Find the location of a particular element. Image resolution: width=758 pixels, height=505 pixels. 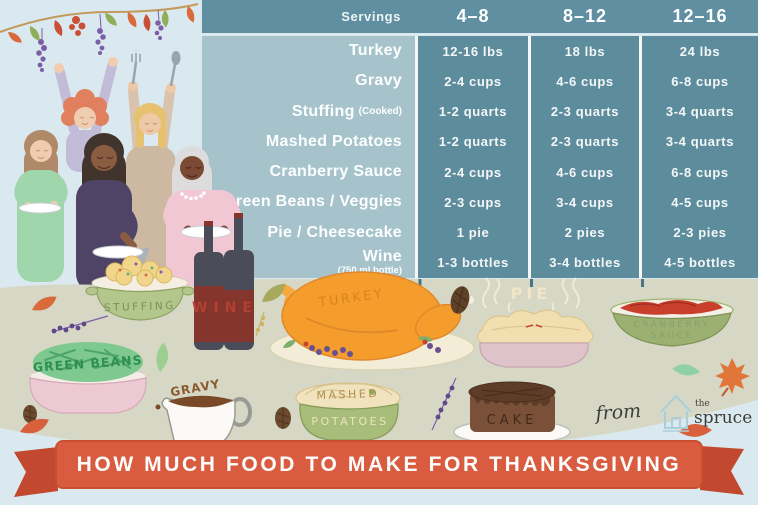

logo-from-text: from is located at coordinates (617, 412).